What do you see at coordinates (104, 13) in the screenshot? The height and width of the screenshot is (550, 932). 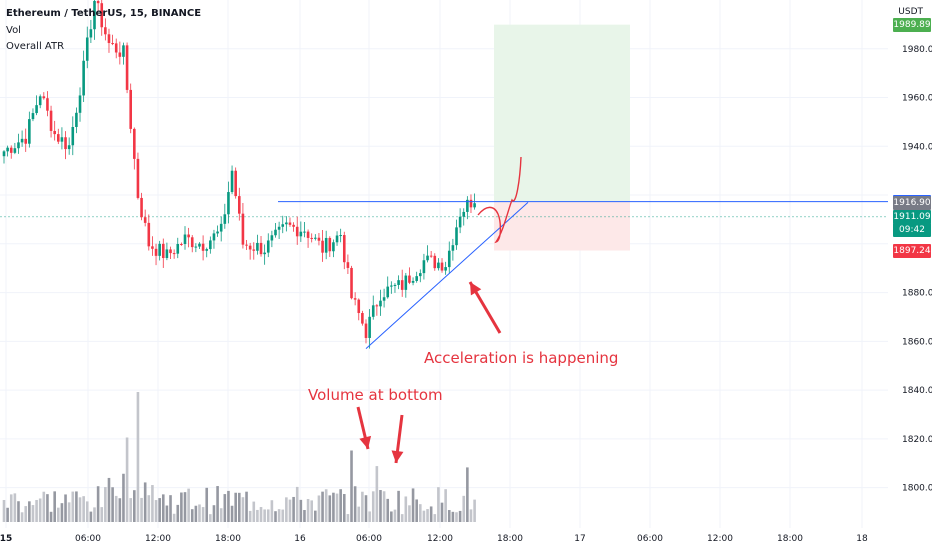 I see `chart-title: Ethereum / TetherUS, 15, BINANCE` at bounding box center [104, 13].